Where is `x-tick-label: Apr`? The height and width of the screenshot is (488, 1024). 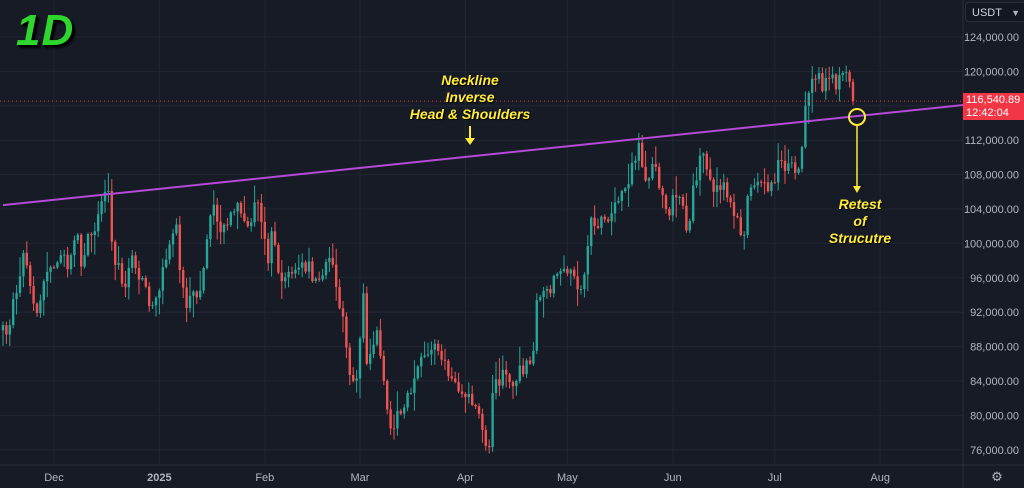
x-tick-label: Apr is located at coordinates (465, 478).